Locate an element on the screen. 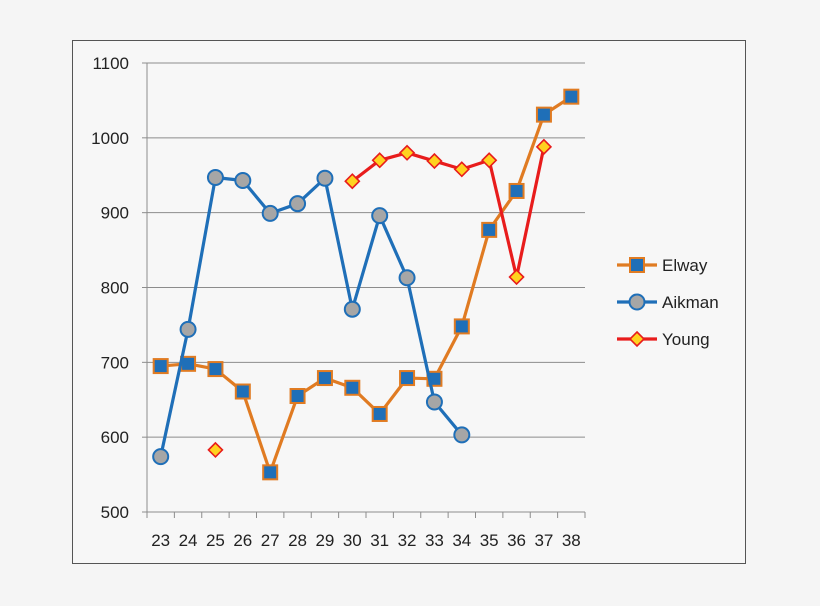 The height and width of the screenshot is (606, 820). legend-label-young: Young is located at coordinates (686, 339).